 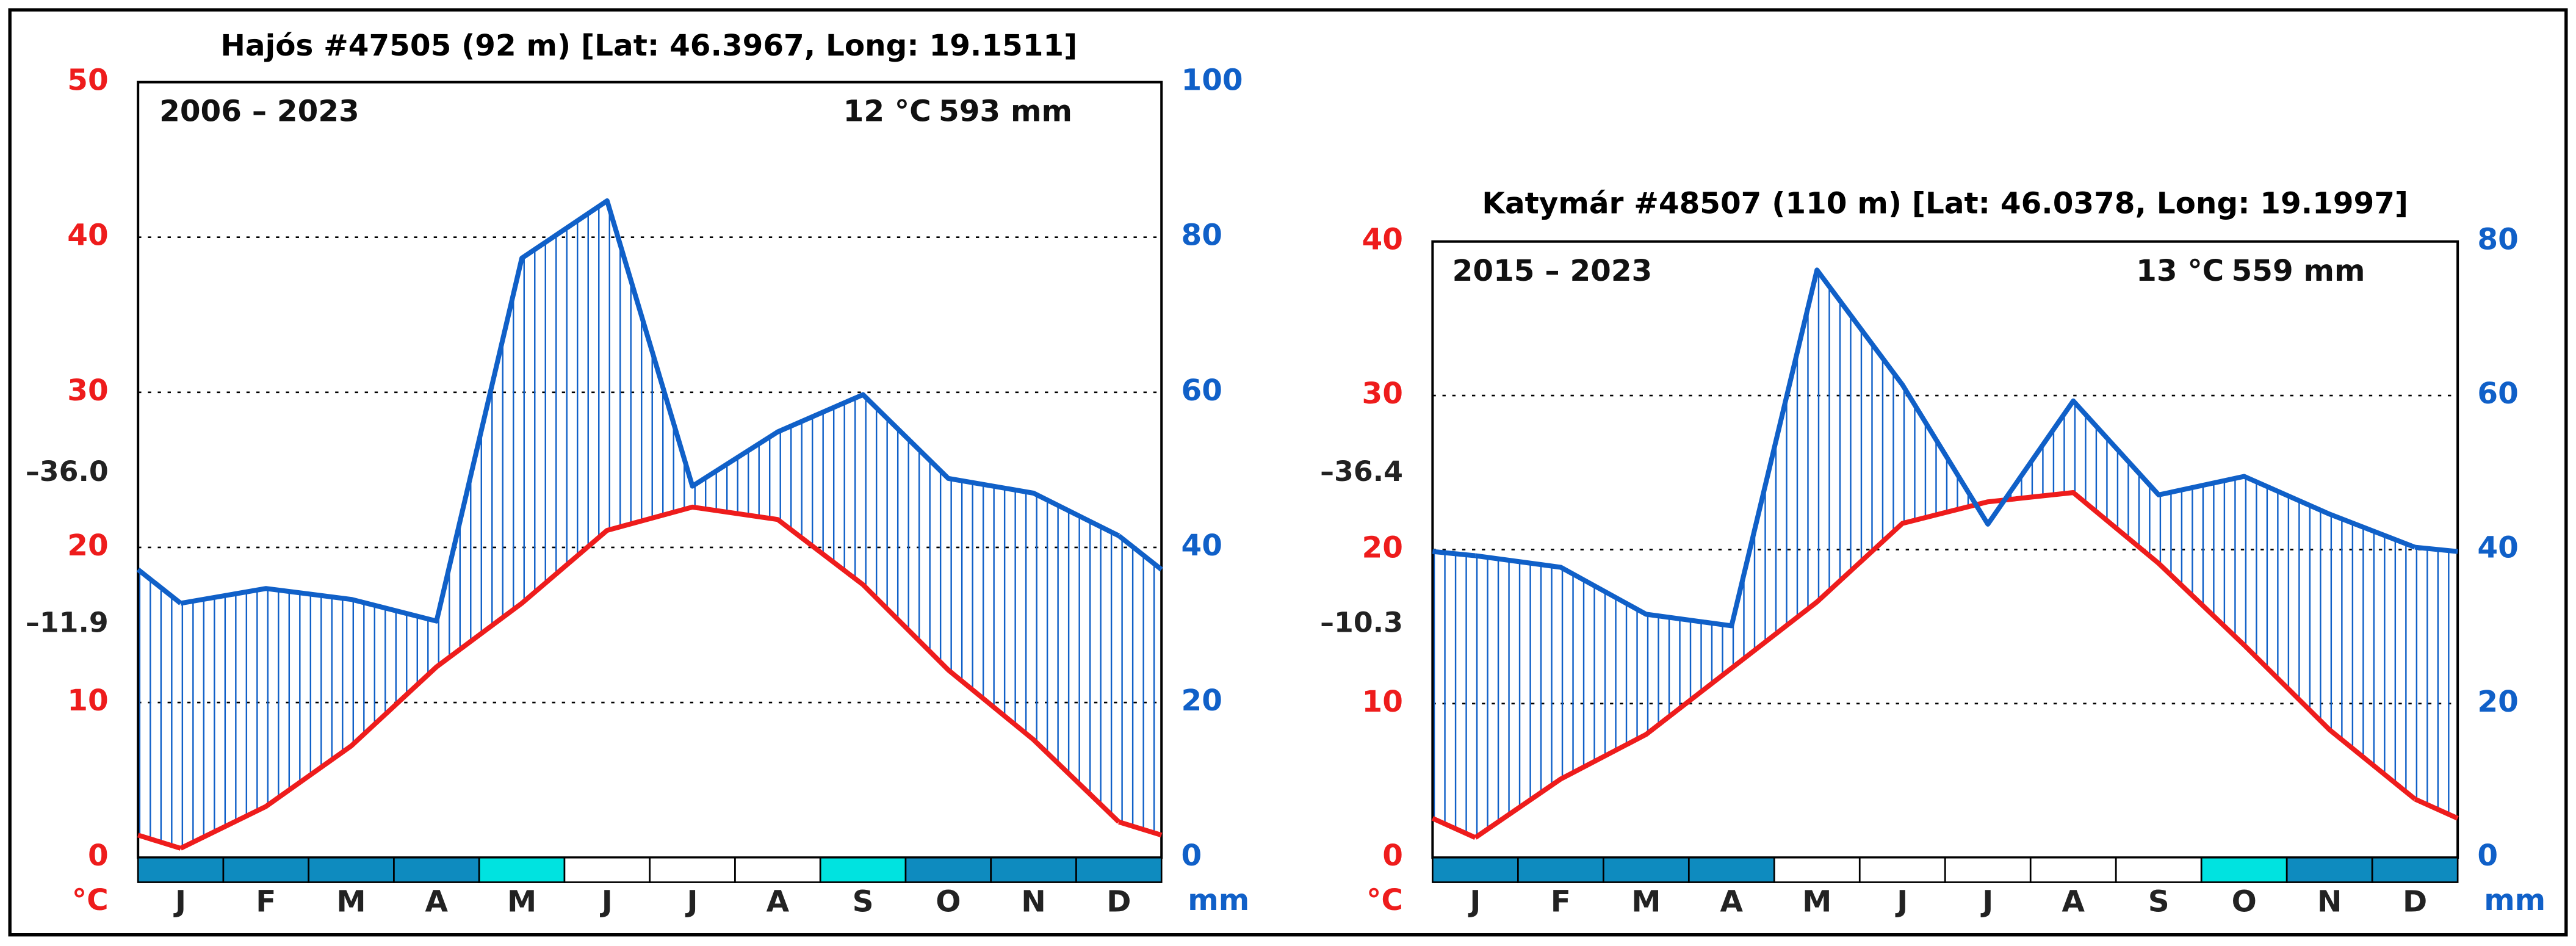 I want to click on mean-min-label: –10.3, so click(x=1361, y=622).